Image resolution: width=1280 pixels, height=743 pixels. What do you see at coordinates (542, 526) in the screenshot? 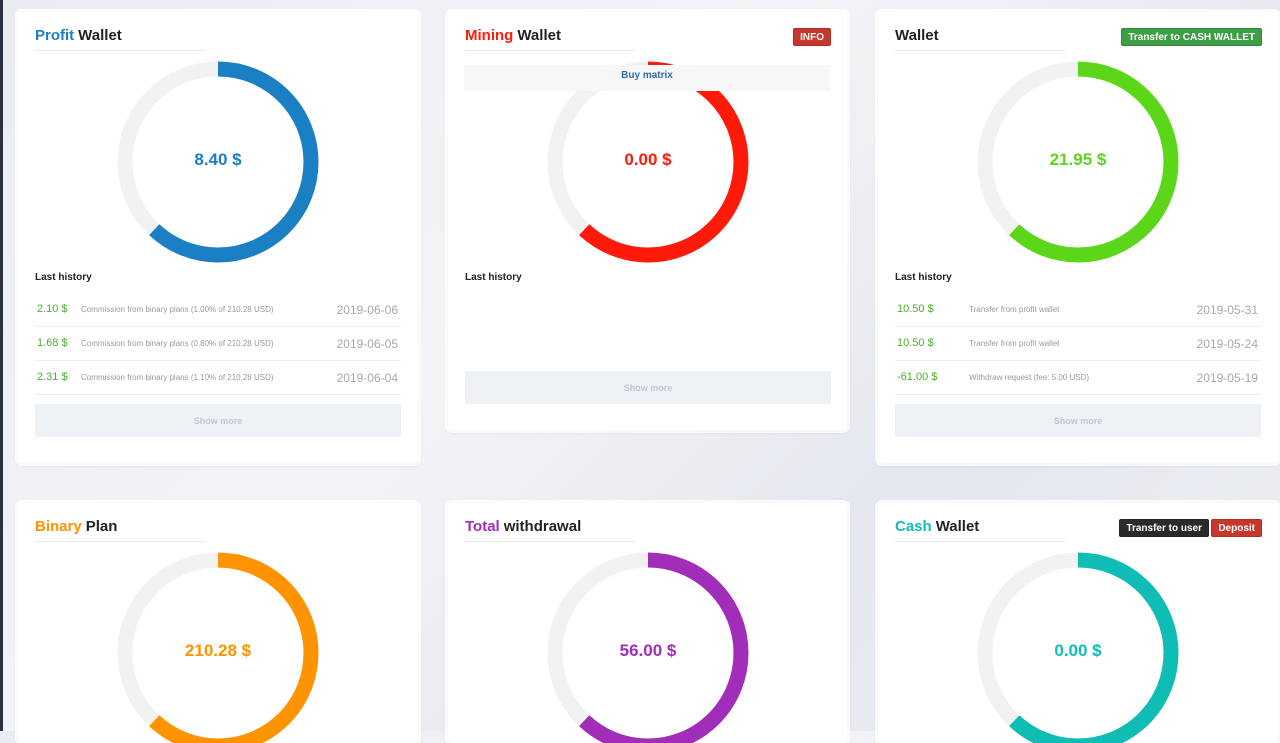
I see `title-rest: withdrawal` at bounding box center [542, 526].